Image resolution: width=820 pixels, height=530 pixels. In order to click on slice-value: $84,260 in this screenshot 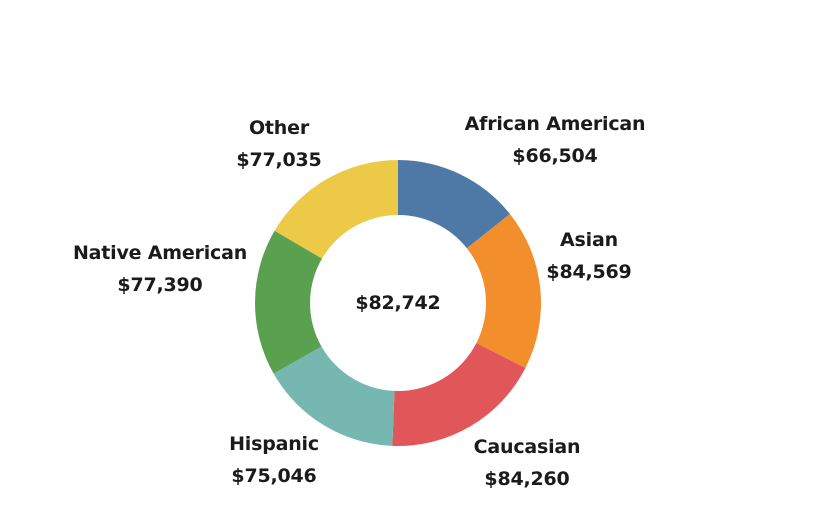, I will do `click(527, 479)`.